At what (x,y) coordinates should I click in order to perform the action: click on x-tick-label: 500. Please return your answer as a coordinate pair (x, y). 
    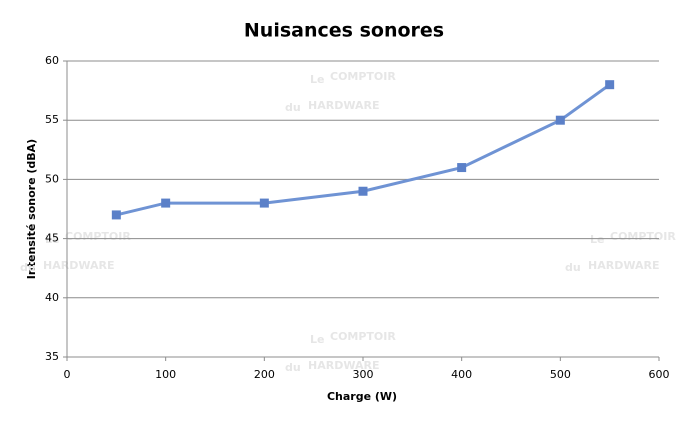
    Looking at the image, I should click on (560, 374).